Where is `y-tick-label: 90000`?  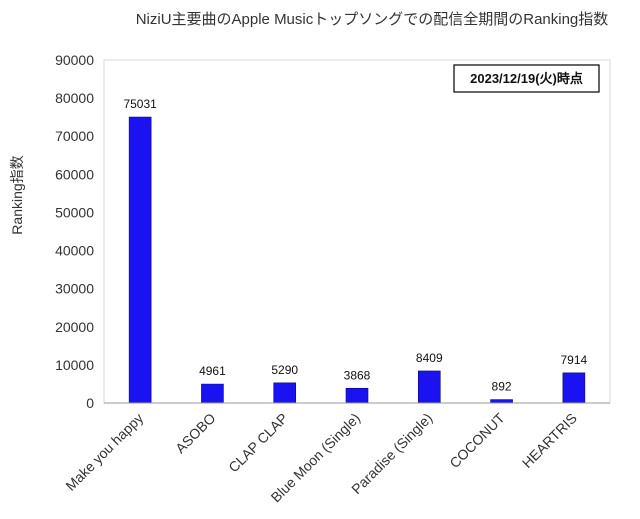
y-tick-label: 90000 is located at coordinates (74, 60).